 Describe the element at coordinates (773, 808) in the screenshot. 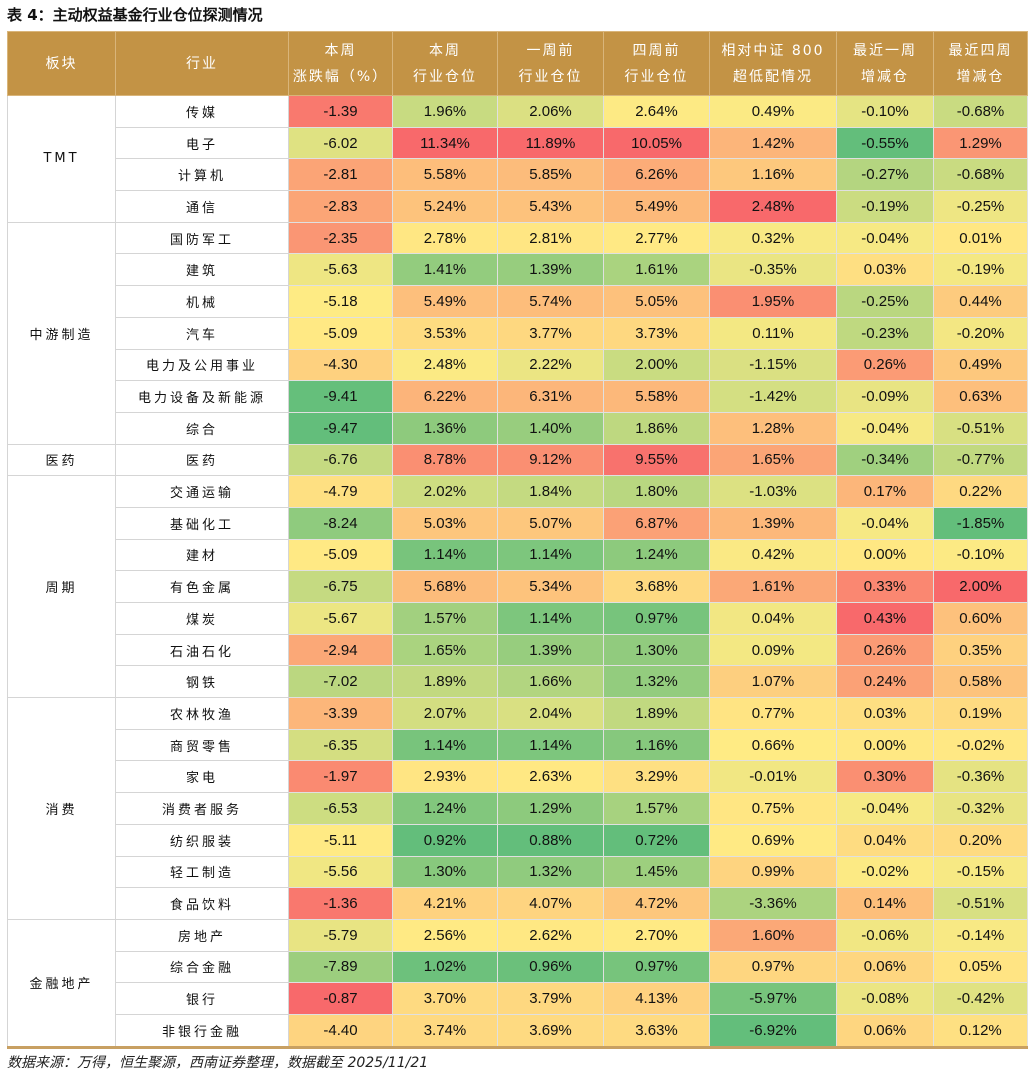

I see `value-cell: 0.75%` at that location.